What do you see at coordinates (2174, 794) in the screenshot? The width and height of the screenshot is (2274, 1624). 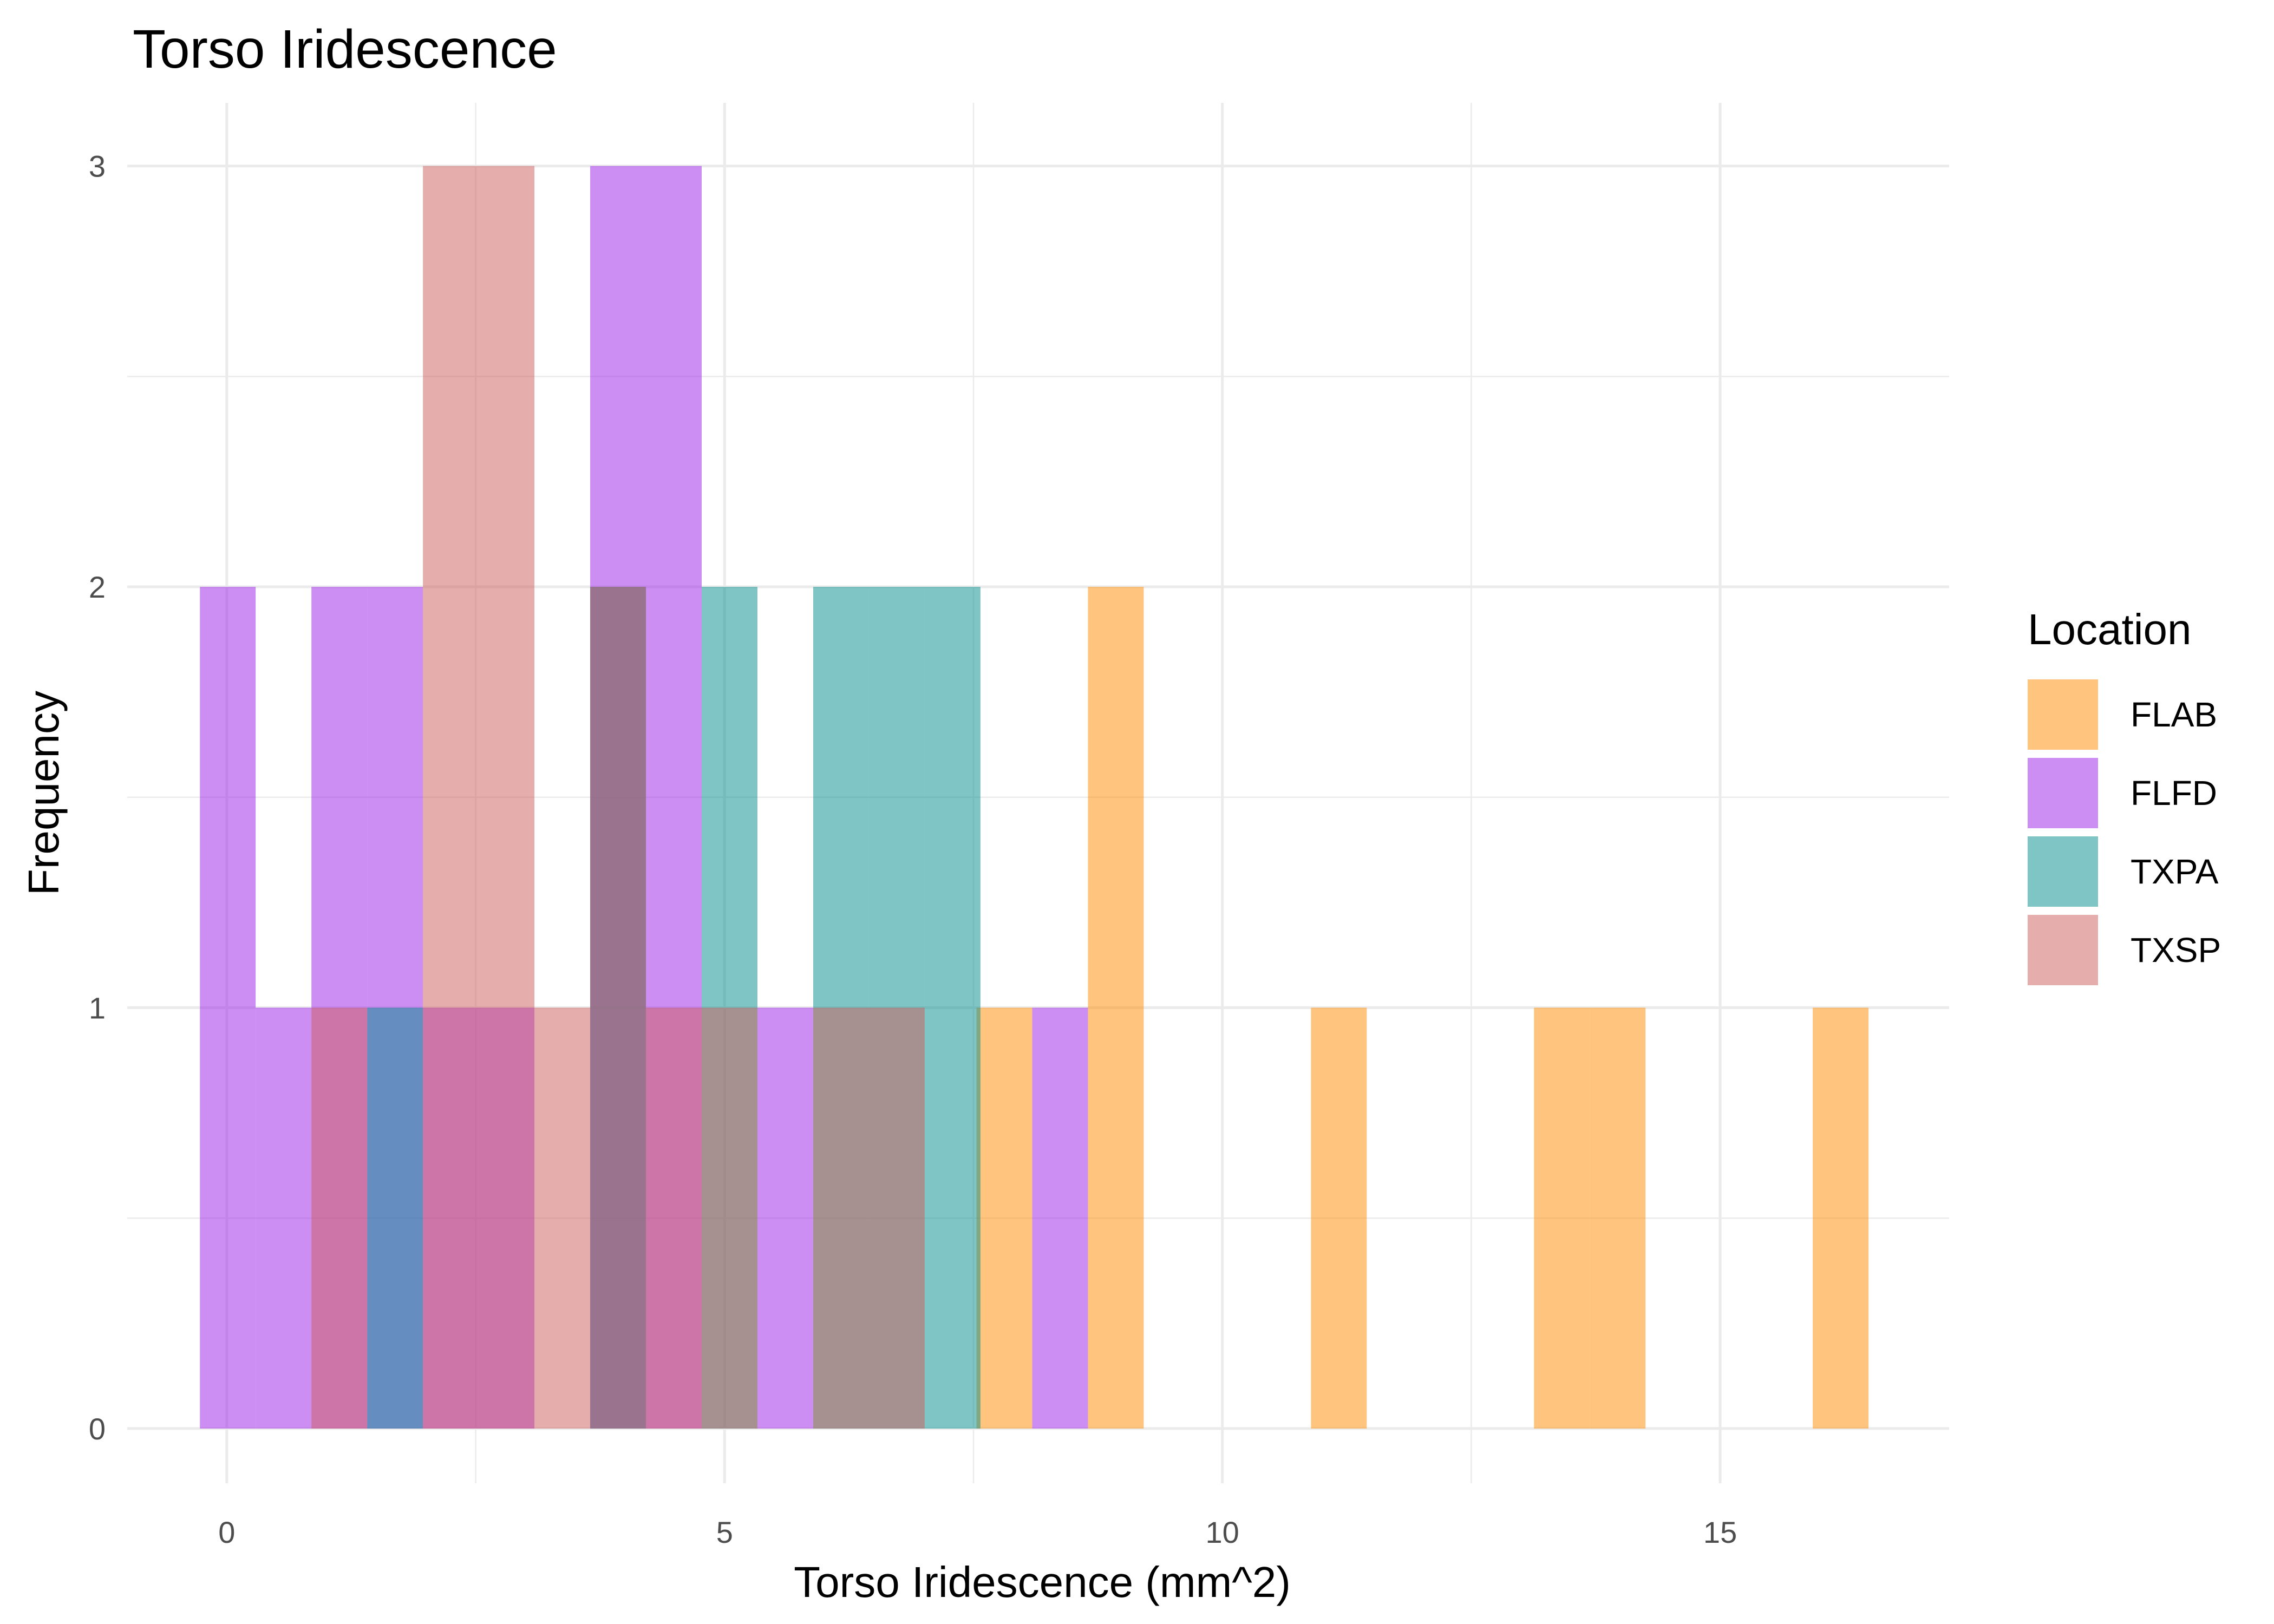 I see `legend-label-flfd: FLFD` at bounding box center [2174, 794].